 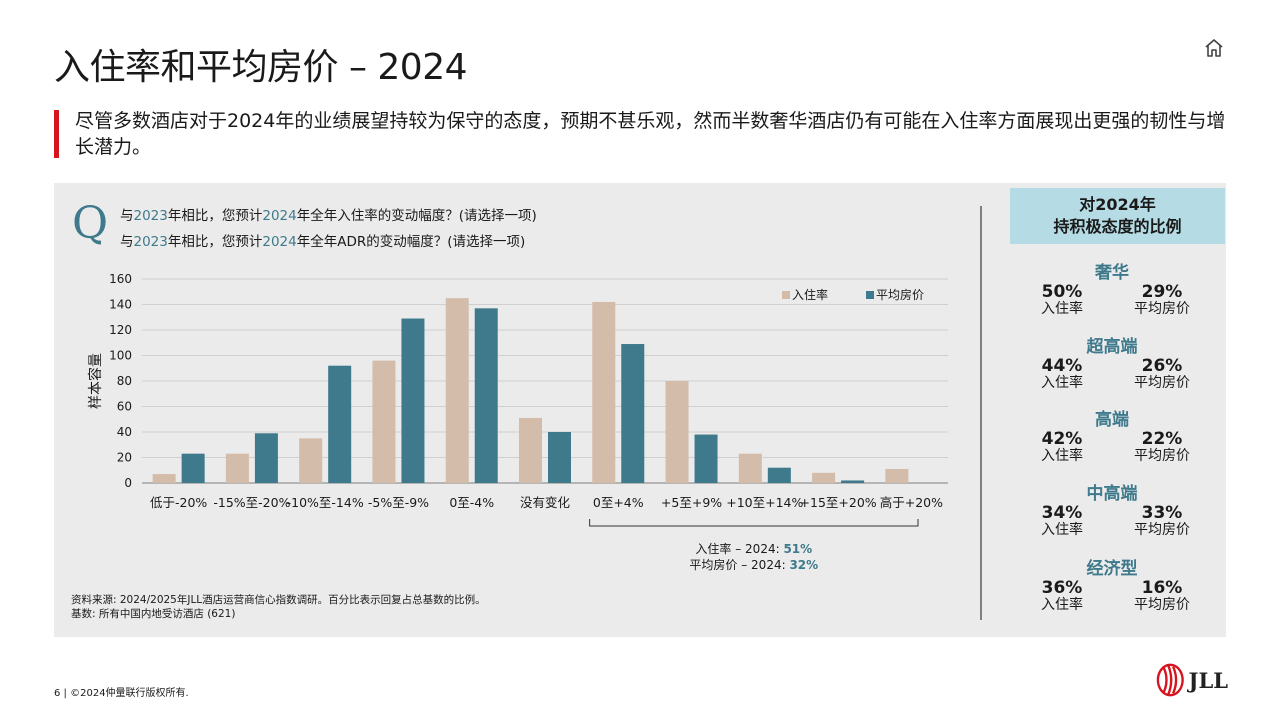 What do you see at coordinates (691, 502) in the screenshot?
I see `x-tick-label: +5至+9%` at bounding box center [691, 502].